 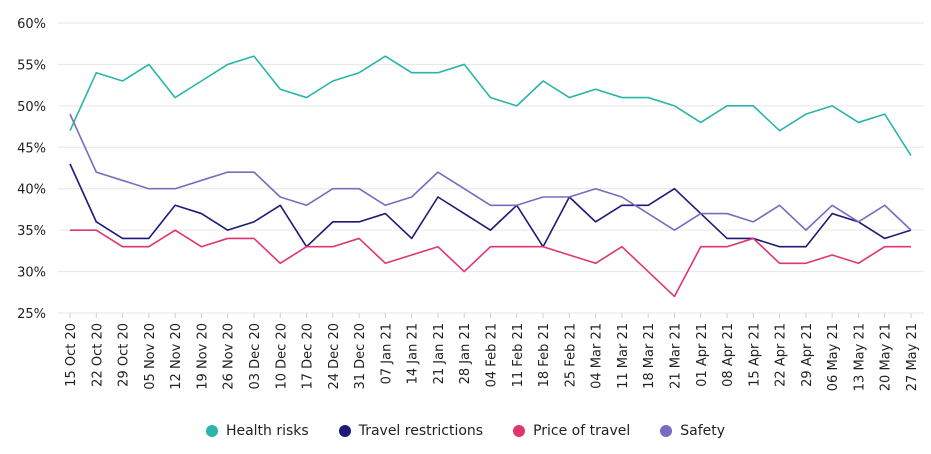 What do you see at coordinates (202, 356) in the screenshot?
I see `x-tick-label: 19 Nov 20` at bounding box center [202, 356].